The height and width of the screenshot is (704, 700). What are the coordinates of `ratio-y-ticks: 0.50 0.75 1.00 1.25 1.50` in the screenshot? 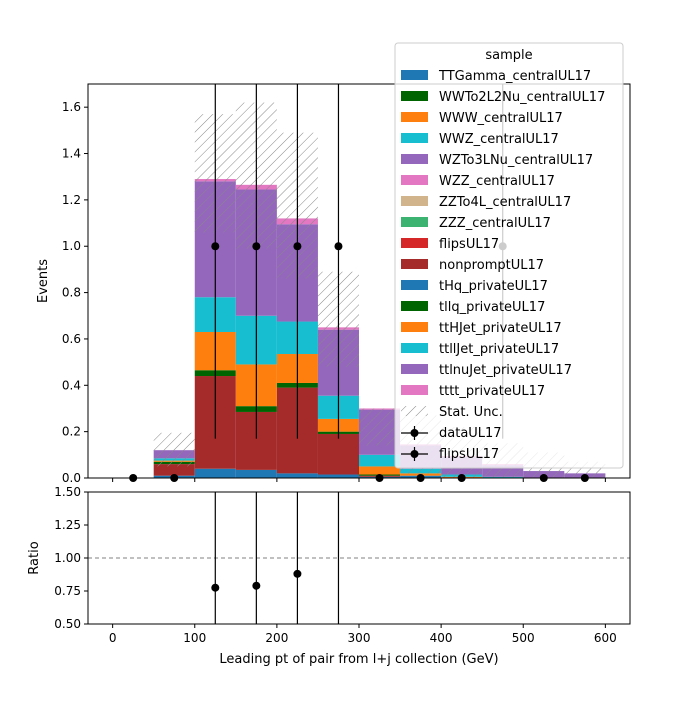 It's located at (71, 558).